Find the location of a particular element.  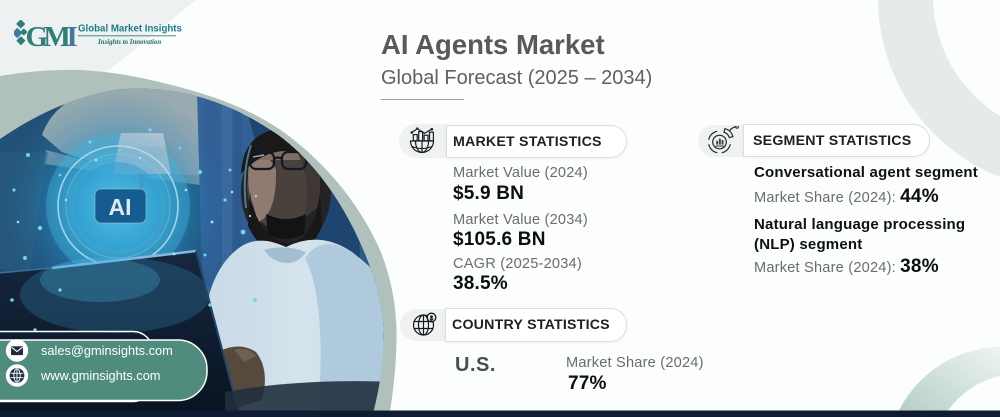

svg-text: Global Market Insights is located at coordinates (130, 29).